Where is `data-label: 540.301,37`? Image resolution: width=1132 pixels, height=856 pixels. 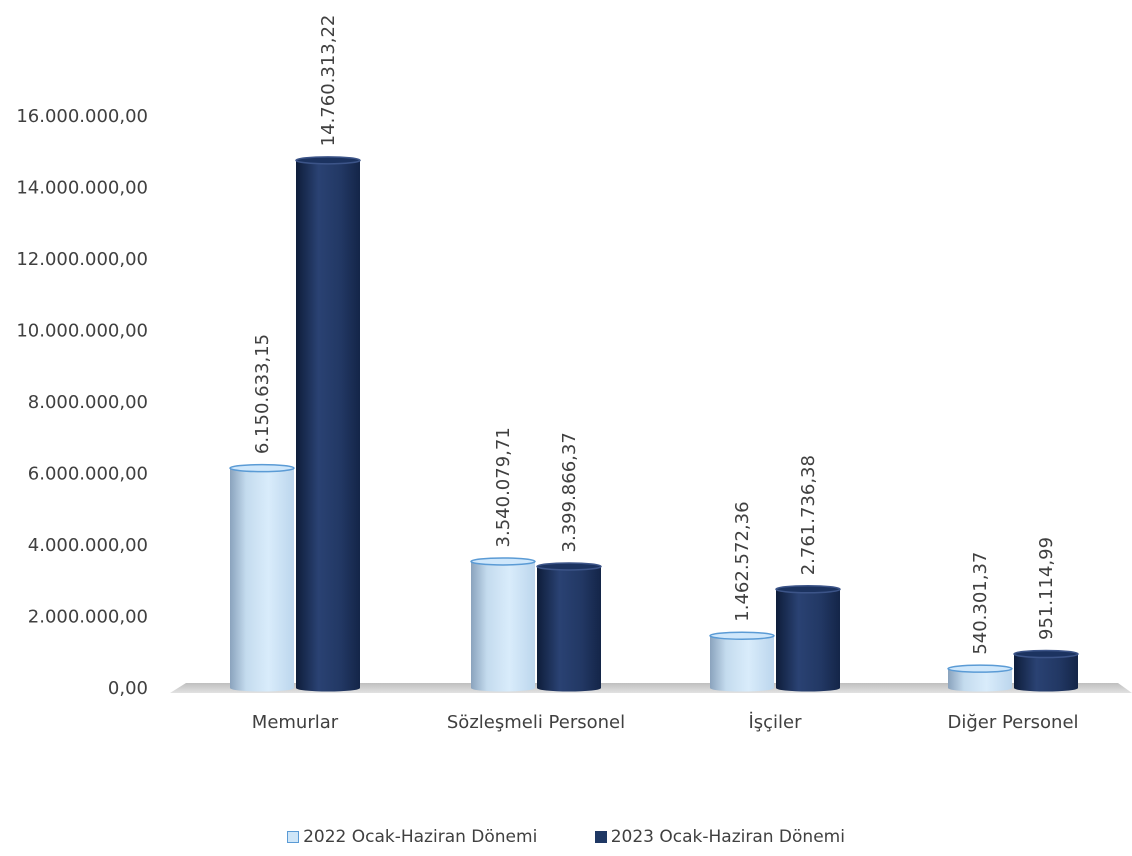
data-label: 540.301,37 is located at coordinates (980, 603).